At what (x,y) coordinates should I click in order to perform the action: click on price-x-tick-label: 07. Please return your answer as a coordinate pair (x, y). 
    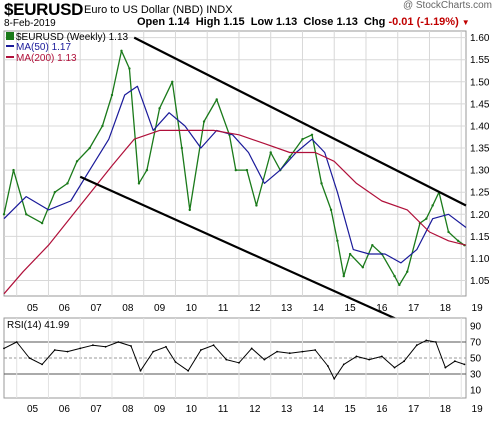
    Looking at the image, I should click on (97, 308).